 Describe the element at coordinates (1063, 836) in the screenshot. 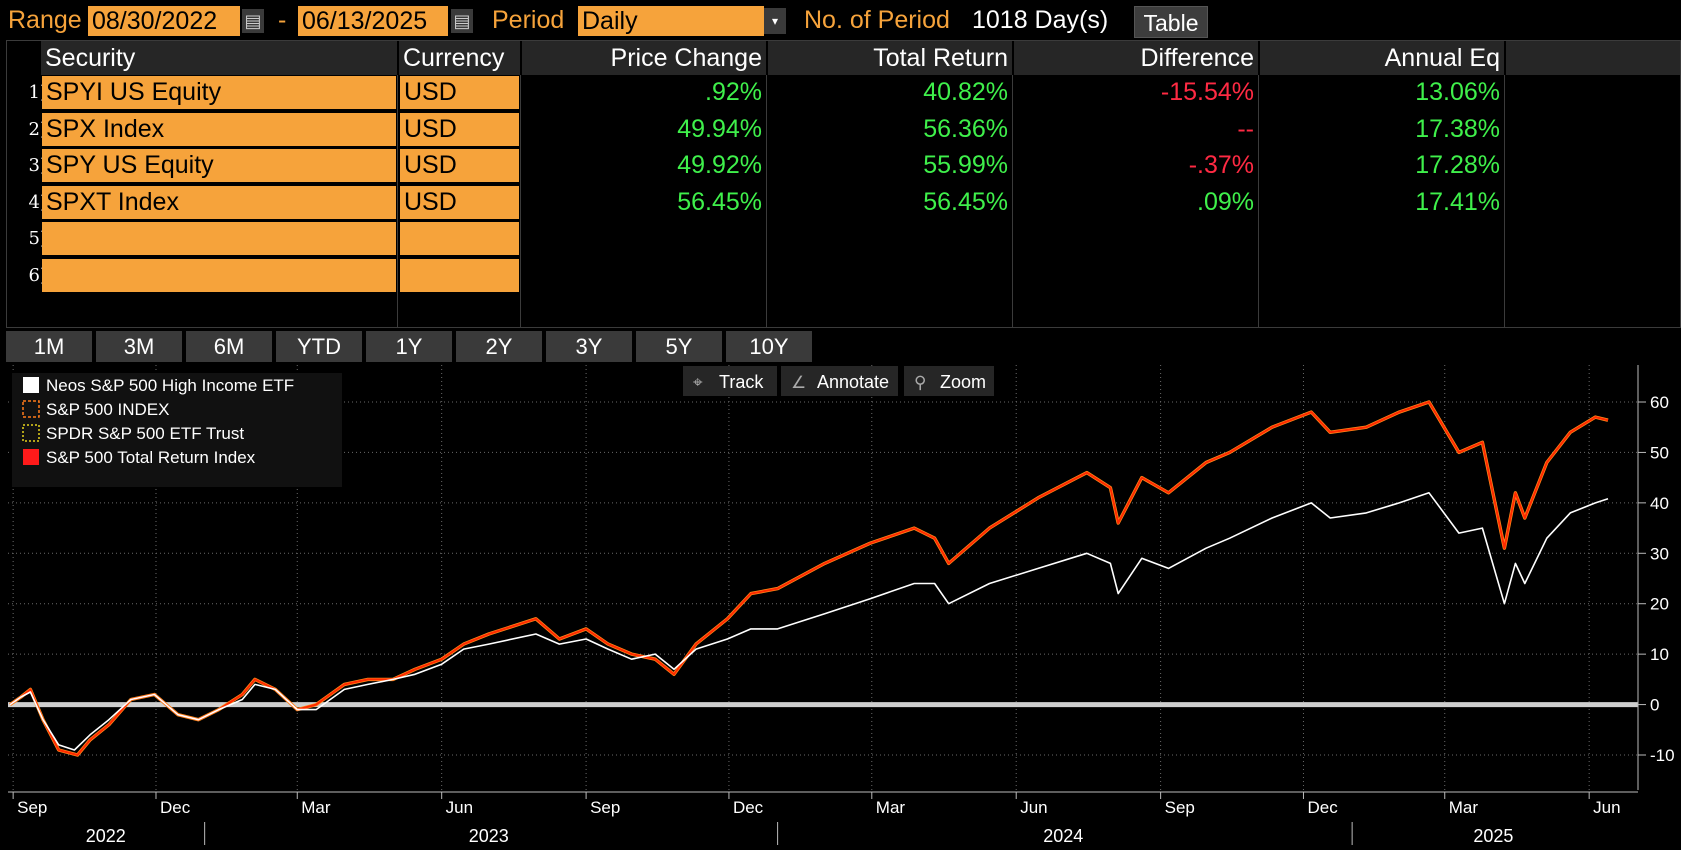

I see `x-year-label: 2024` at that location.